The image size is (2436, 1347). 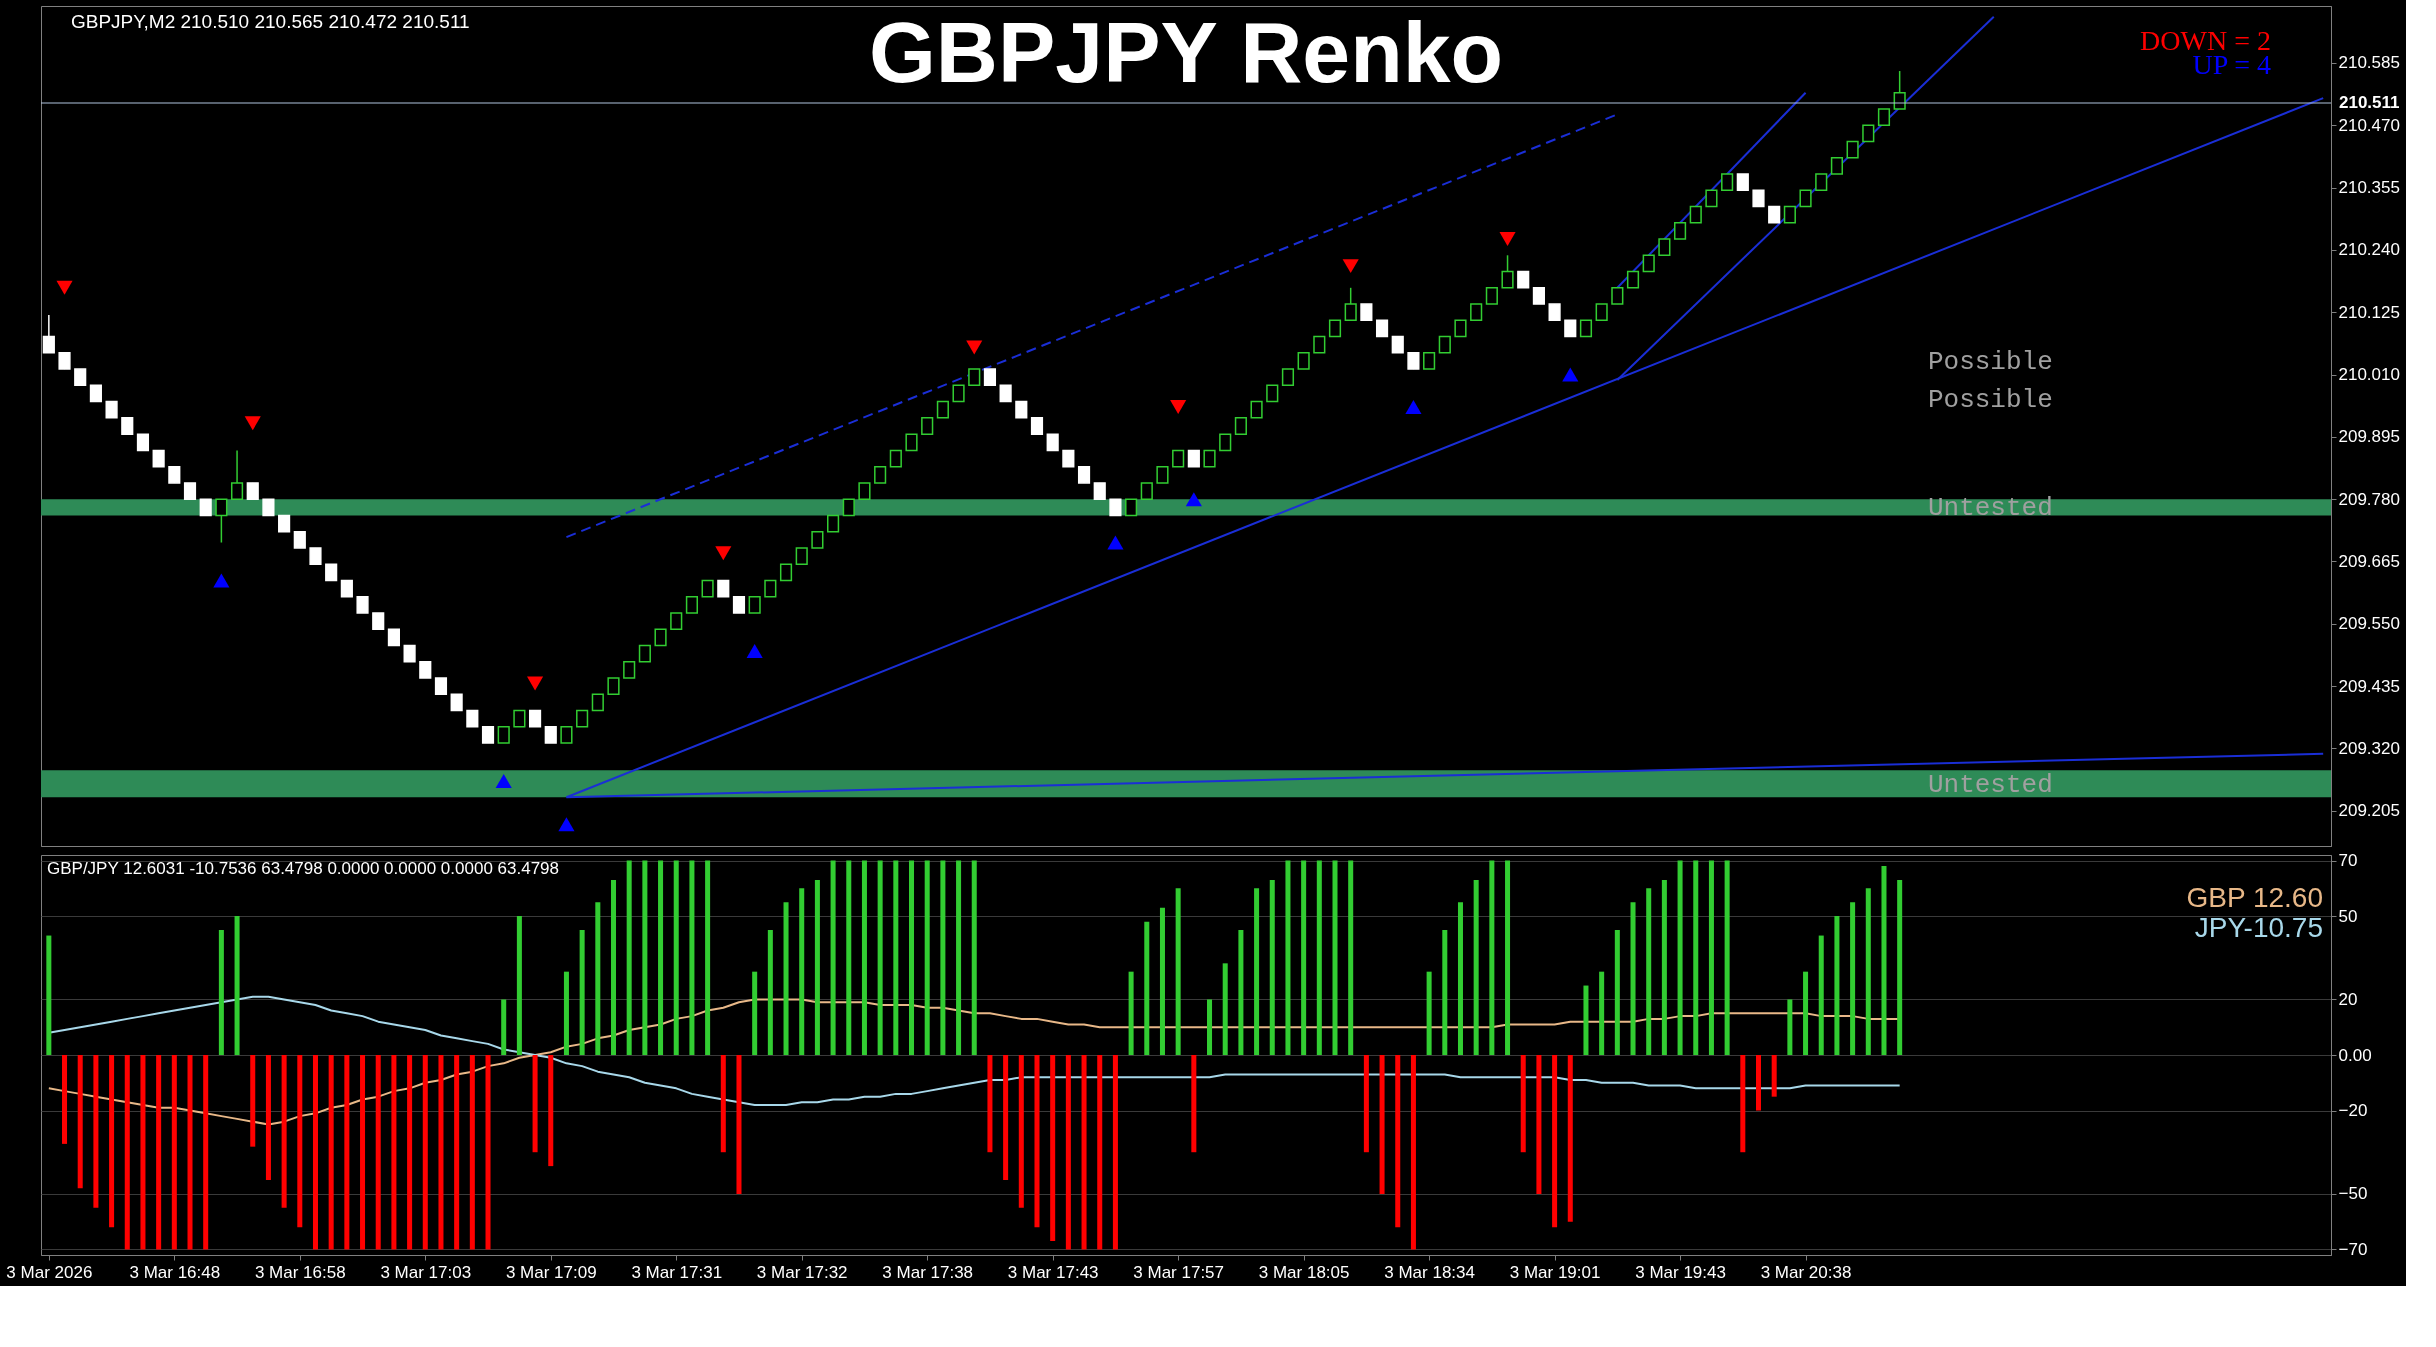 I want to click on y-tick-label: −20, so click(x=2353, y=1111).